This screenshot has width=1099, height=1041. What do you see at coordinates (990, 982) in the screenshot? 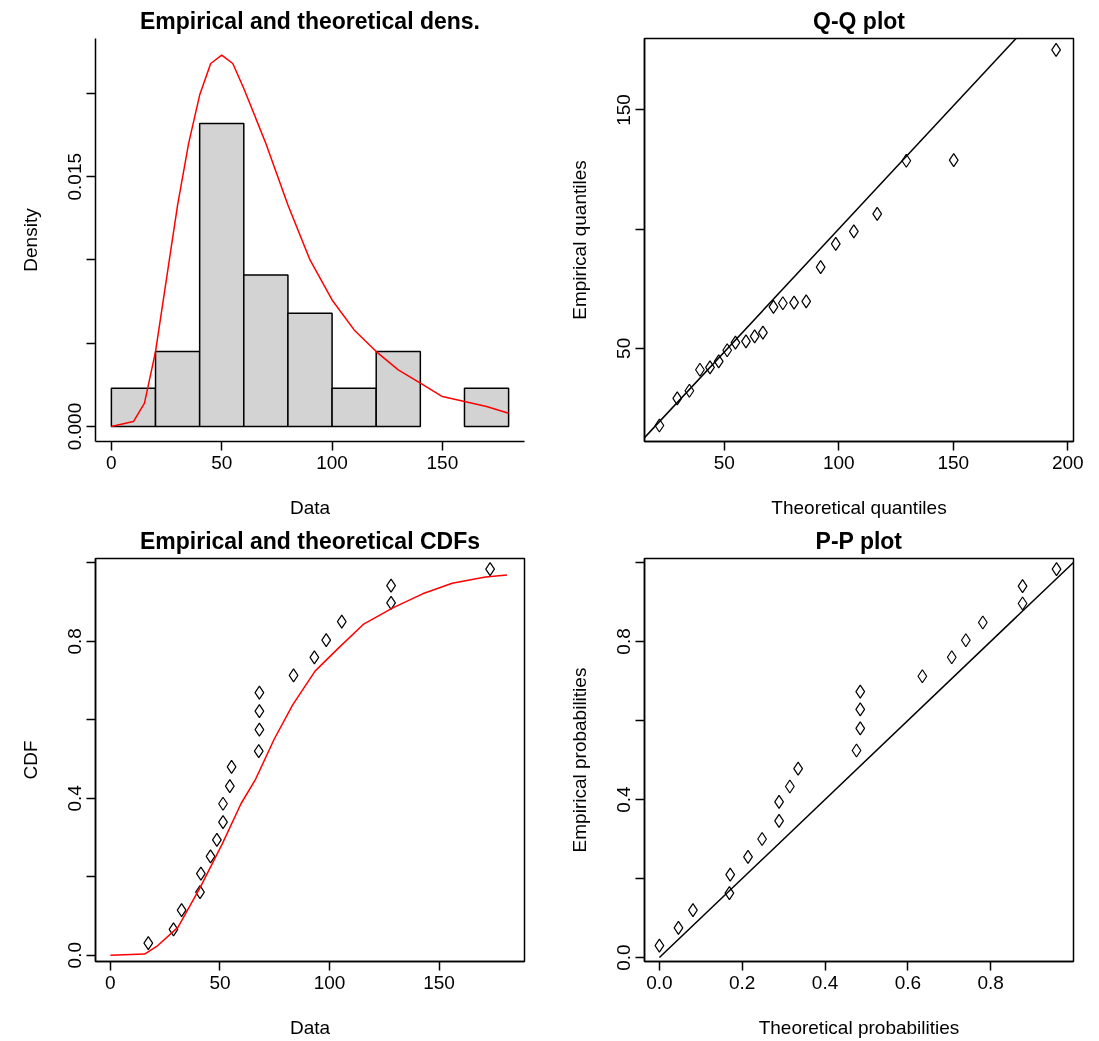
I see `x-tick-label: 0.8` at bounding box center [990, 982].